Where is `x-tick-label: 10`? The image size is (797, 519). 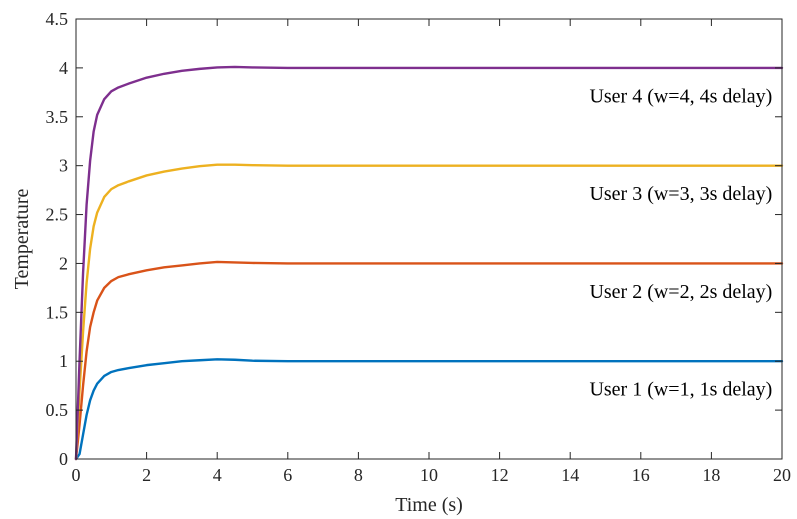
x-tick-label: 10 is located at coordinates (429, 475).